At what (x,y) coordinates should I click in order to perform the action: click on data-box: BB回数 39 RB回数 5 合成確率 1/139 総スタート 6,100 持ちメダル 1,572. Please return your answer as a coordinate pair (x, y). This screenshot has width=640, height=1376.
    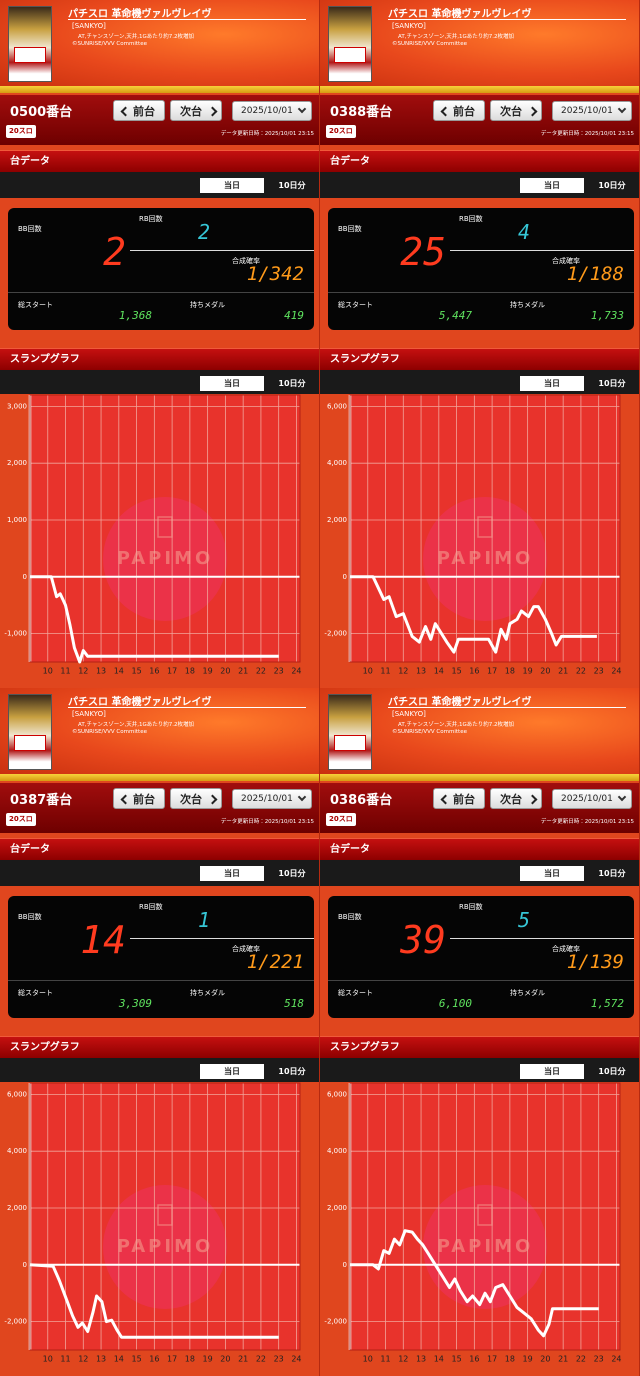
    Looking at the image, I should click on (481, 957).